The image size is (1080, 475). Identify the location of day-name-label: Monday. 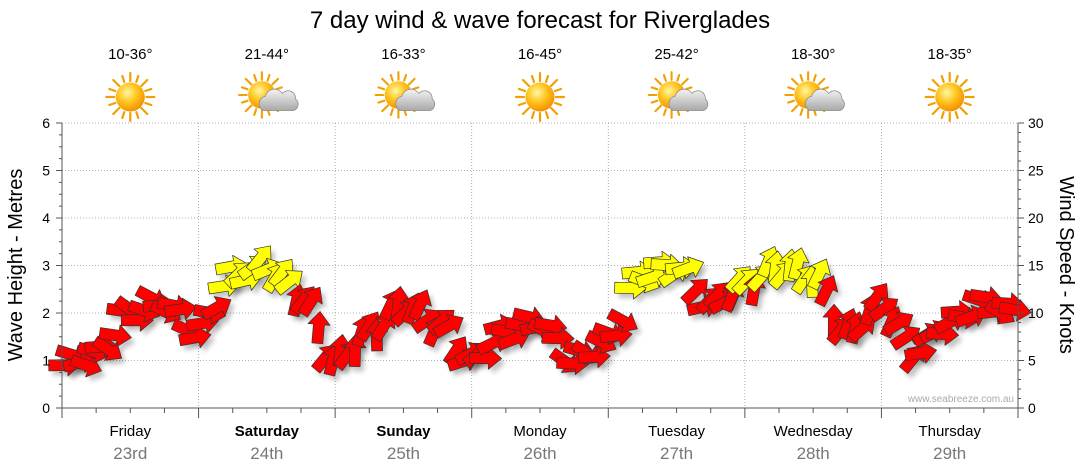
(540, 431).